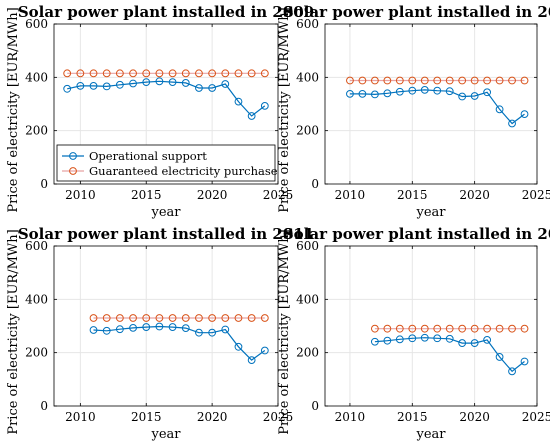  I want to click on series-line-operational, so click(437, 107).